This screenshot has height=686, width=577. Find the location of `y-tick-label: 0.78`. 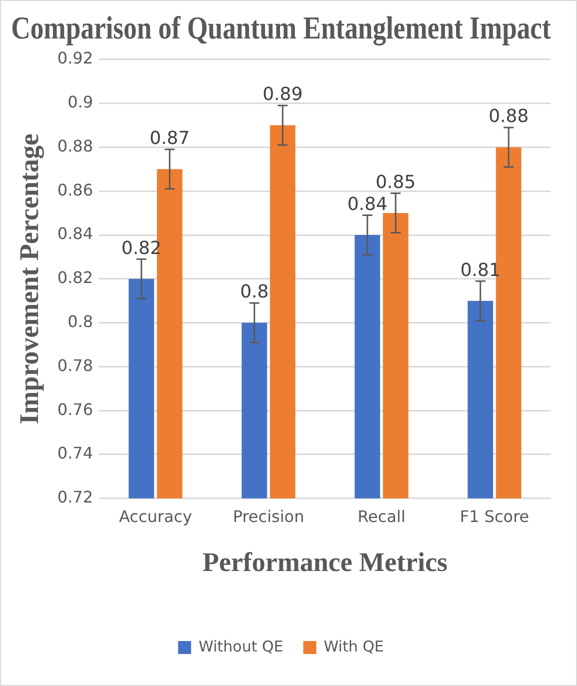

y-tick-label: 0.78 is located at coordinates (75, 365).